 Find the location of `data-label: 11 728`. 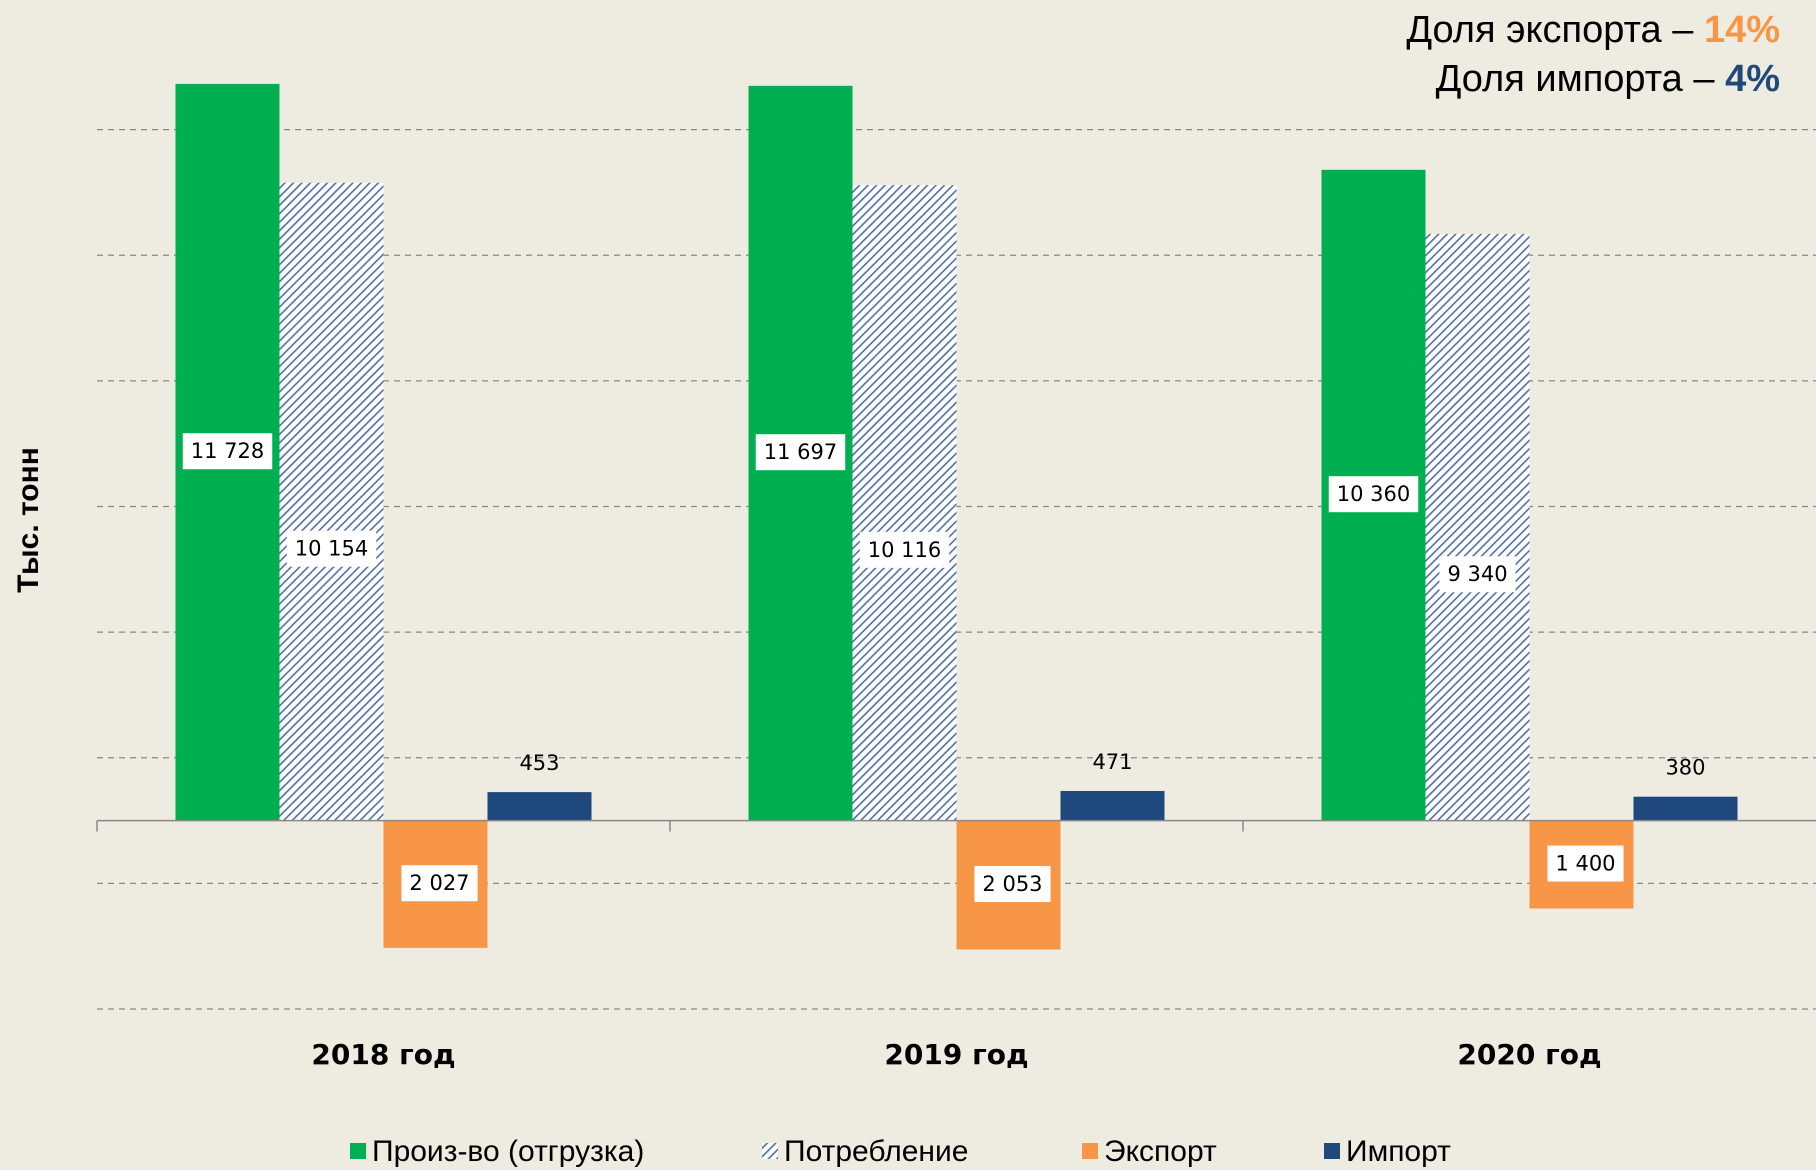

data-label: 11 728 is located at coordinates (227, 451).